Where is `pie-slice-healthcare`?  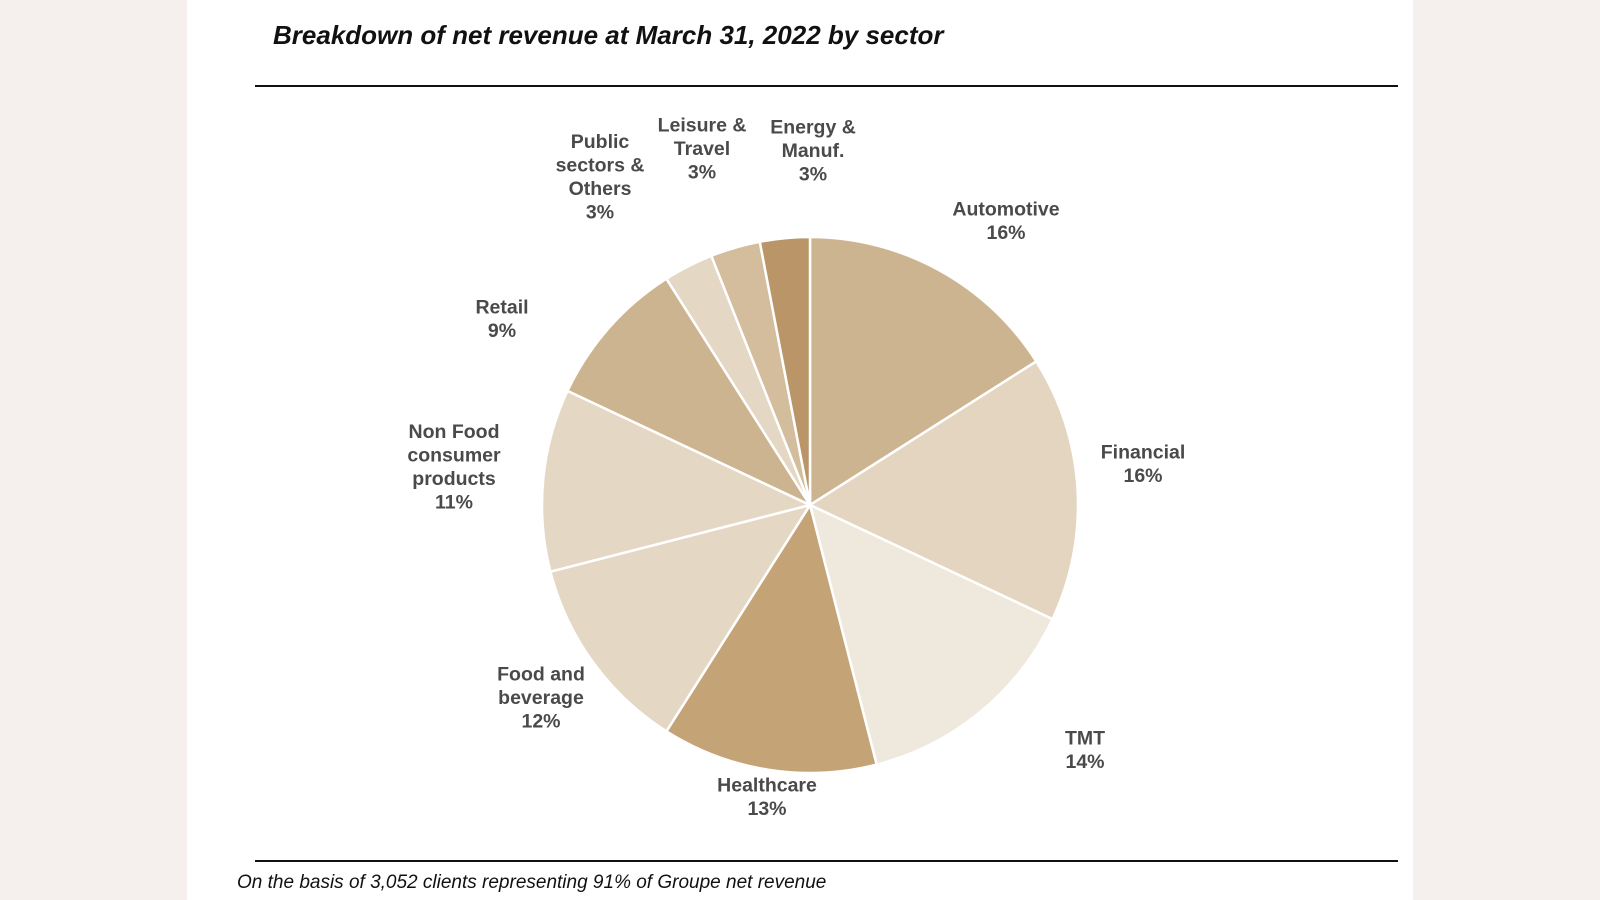 pie-slice-healthcare is located at coordinates (771, 639).